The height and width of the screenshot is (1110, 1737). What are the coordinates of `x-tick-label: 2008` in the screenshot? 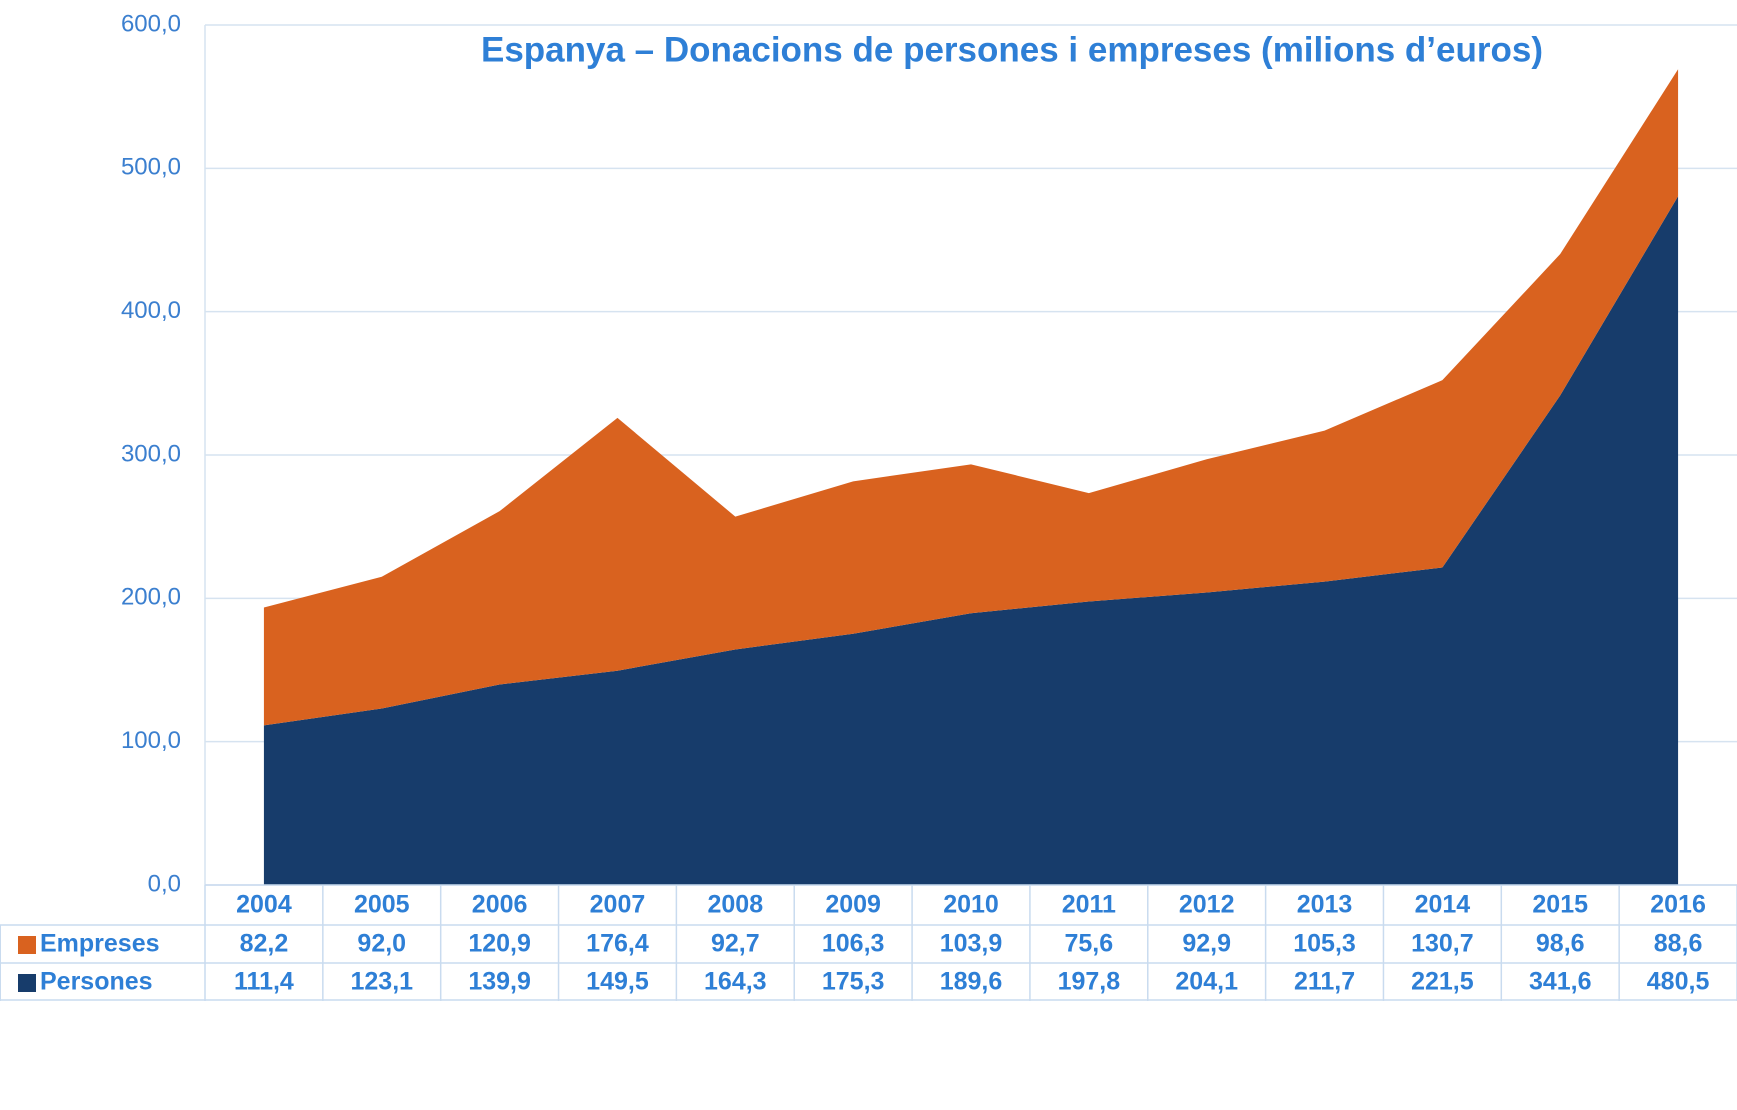 It's located at (735, 905).